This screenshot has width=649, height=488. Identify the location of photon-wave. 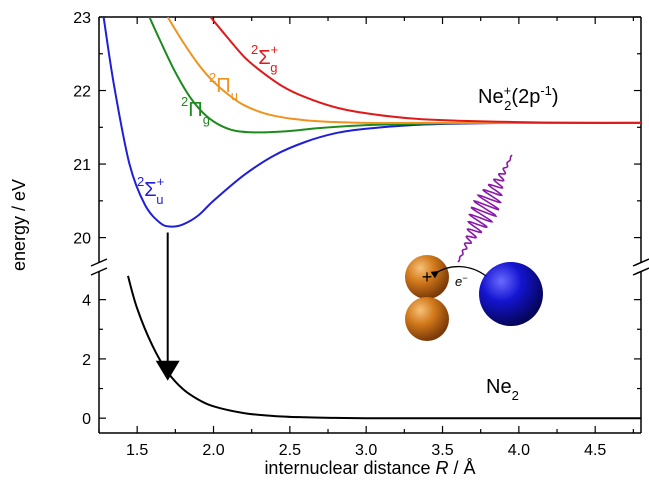
(485, 208).